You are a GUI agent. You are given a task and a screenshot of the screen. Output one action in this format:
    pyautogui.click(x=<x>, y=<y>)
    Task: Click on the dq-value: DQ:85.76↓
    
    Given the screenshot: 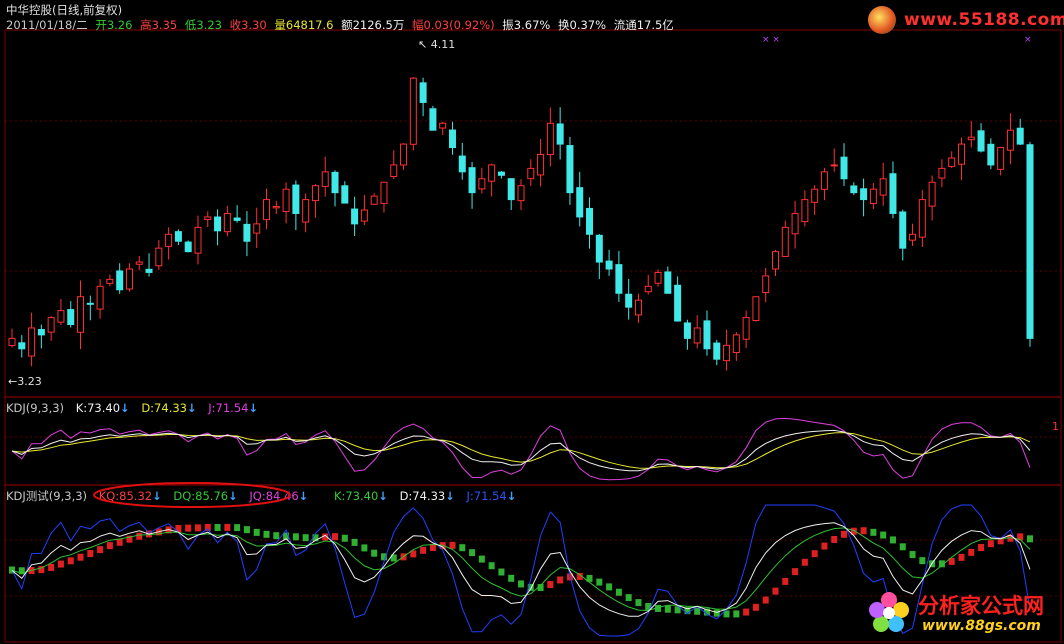 What is the action you would take?
    pyautogui.click(x=205, y=496)
    